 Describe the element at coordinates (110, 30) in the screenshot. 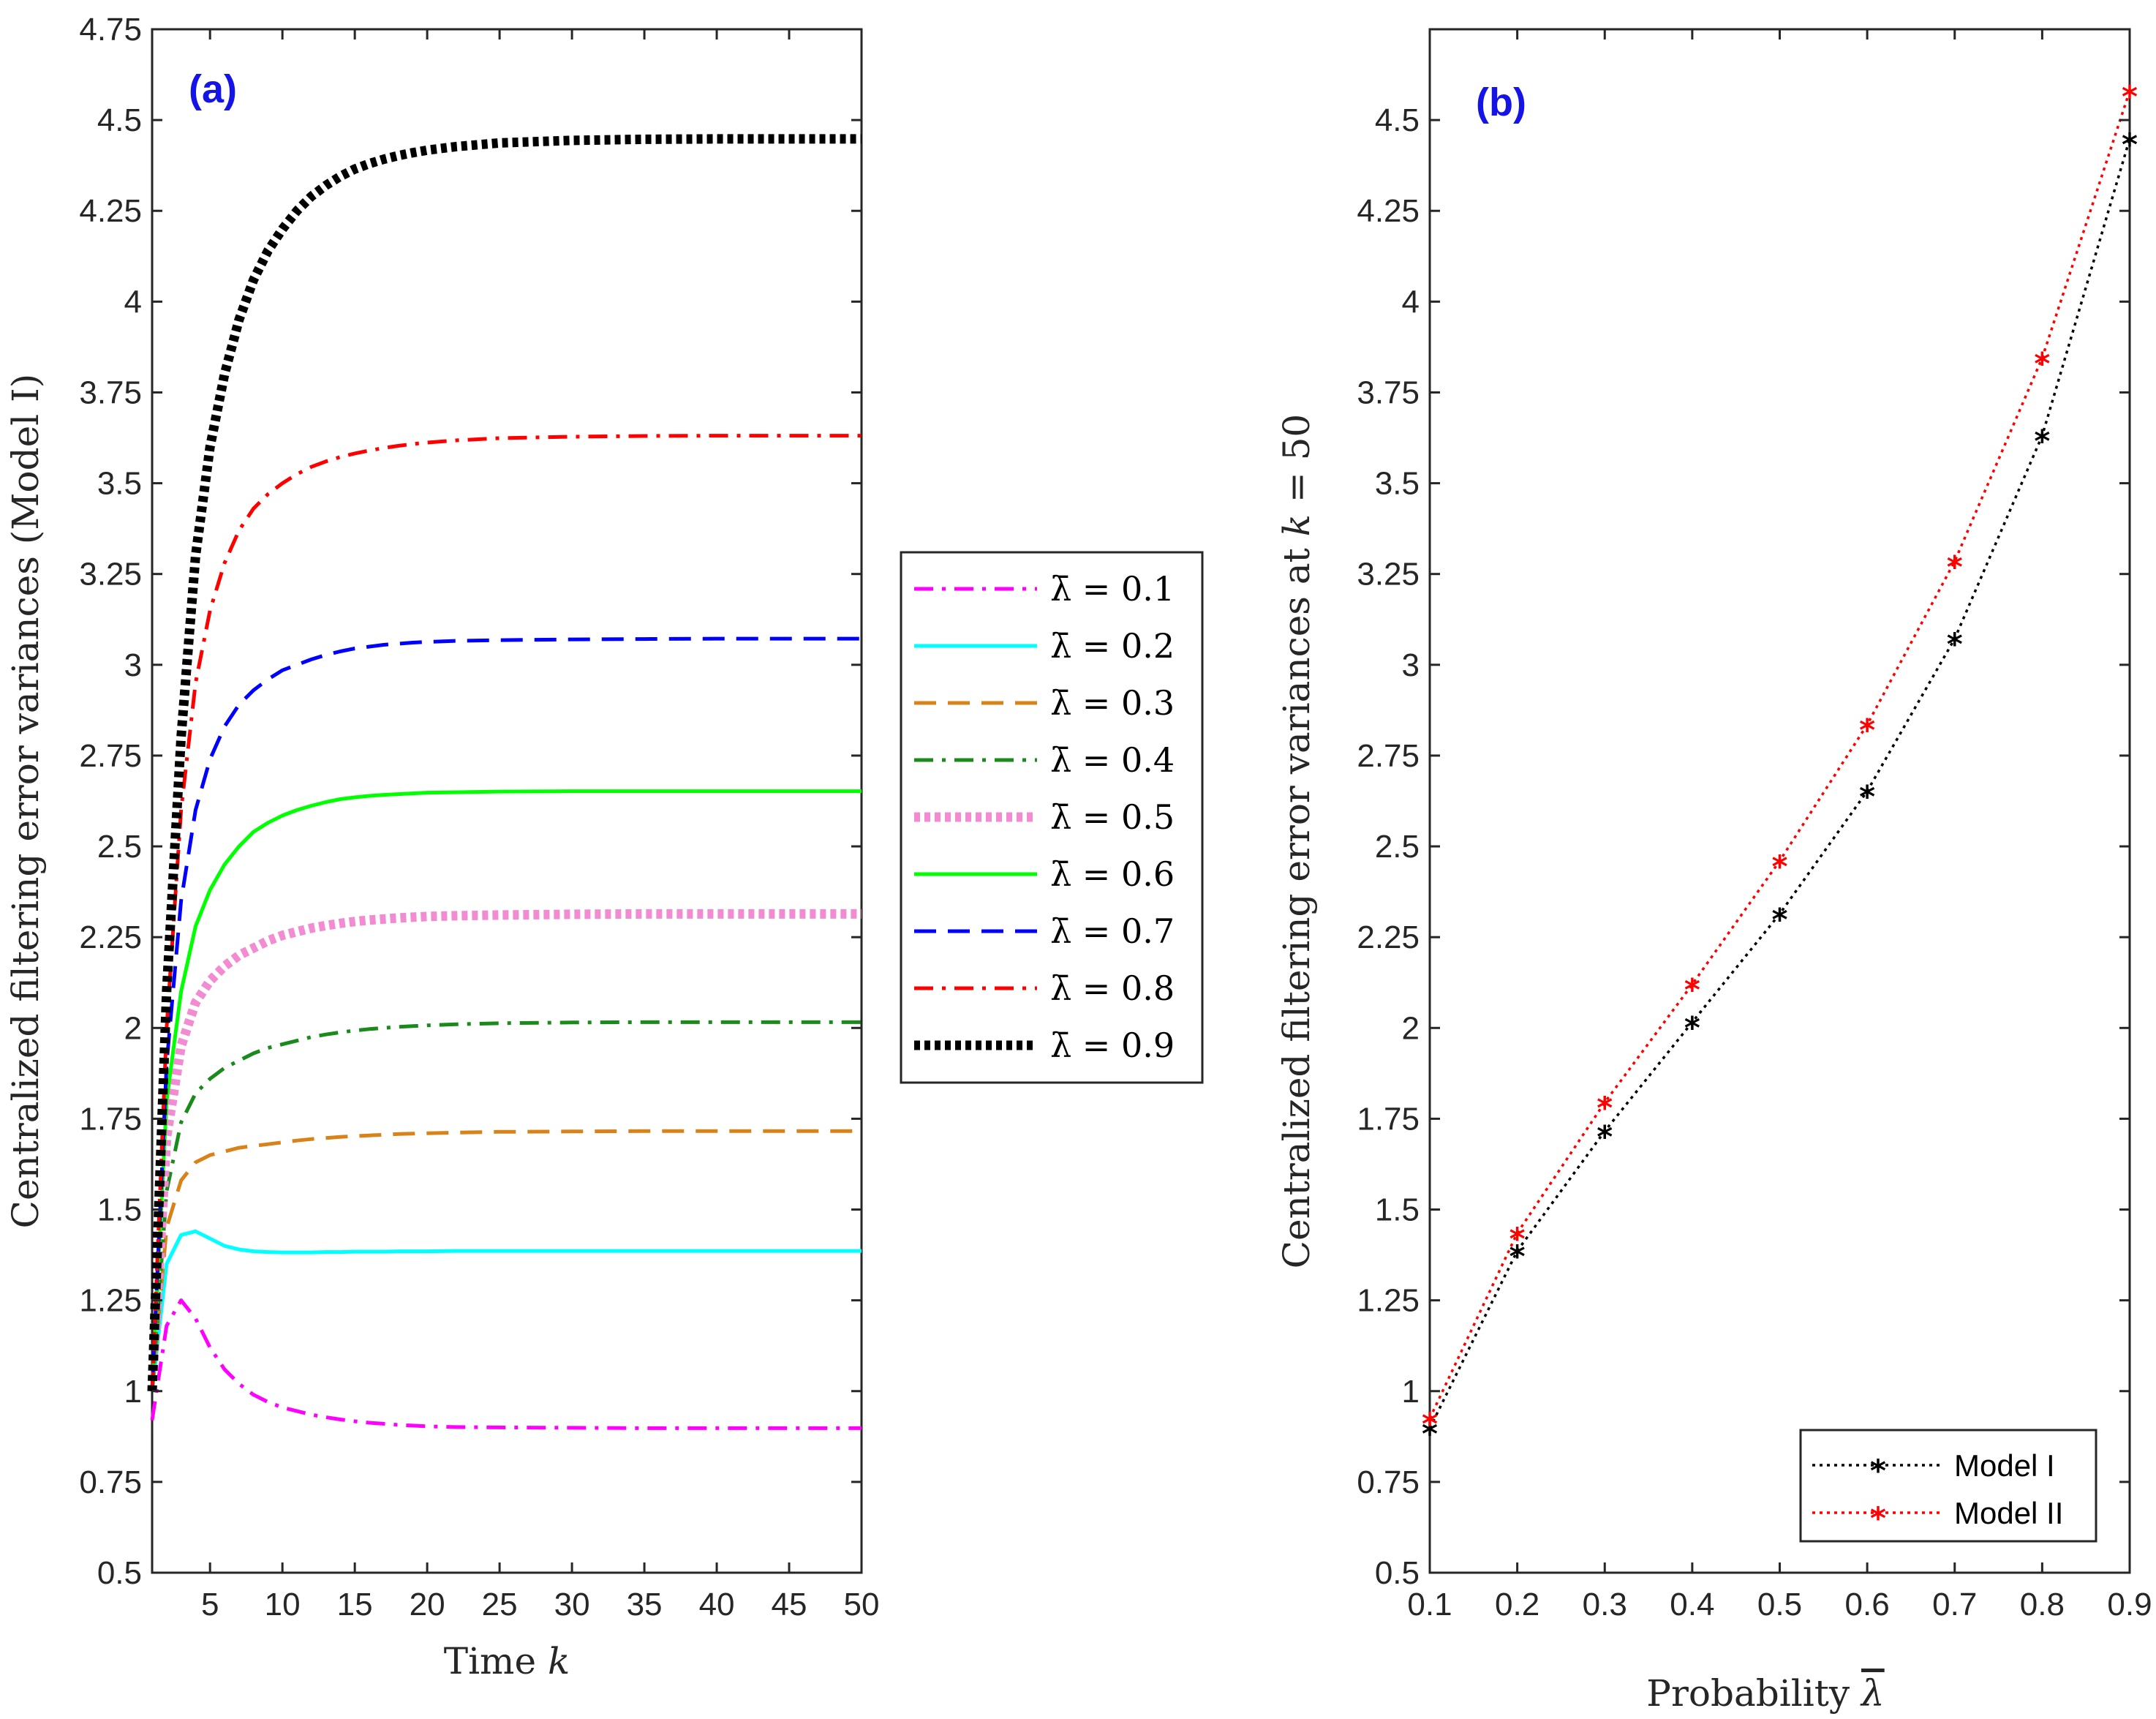

I see `y-tick-label: 4.75` at that location.